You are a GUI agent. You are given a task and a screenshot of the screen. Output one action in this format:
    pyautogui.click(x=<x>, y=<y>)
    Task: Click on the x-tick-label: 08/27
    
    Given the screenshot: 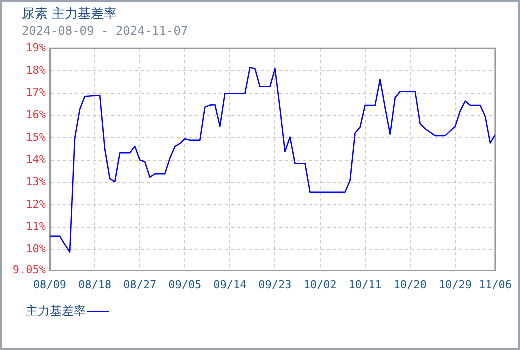 What is the action you would take?
    pyautogui.click(x=140, y=285)
    